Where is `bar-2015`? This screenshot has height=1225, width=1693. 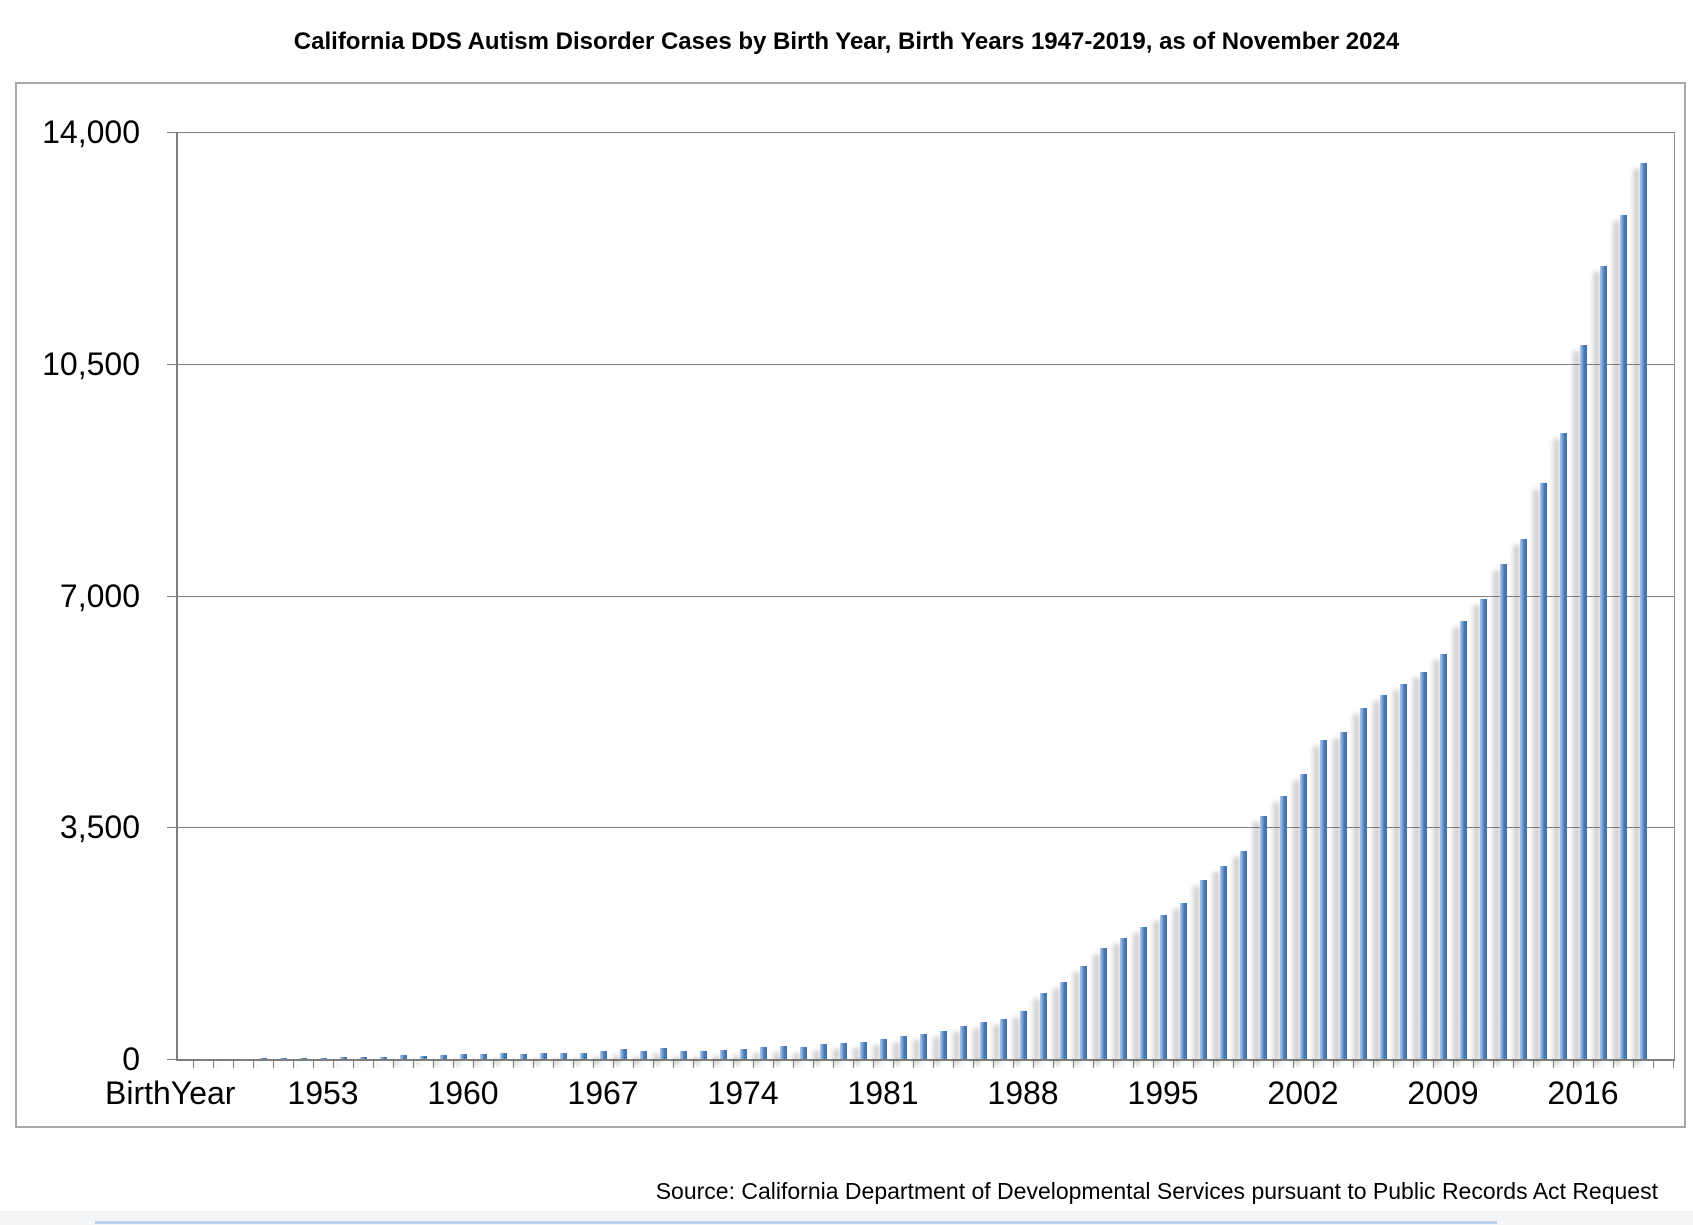
bar-2015 is located at coordinates (1563, 746).